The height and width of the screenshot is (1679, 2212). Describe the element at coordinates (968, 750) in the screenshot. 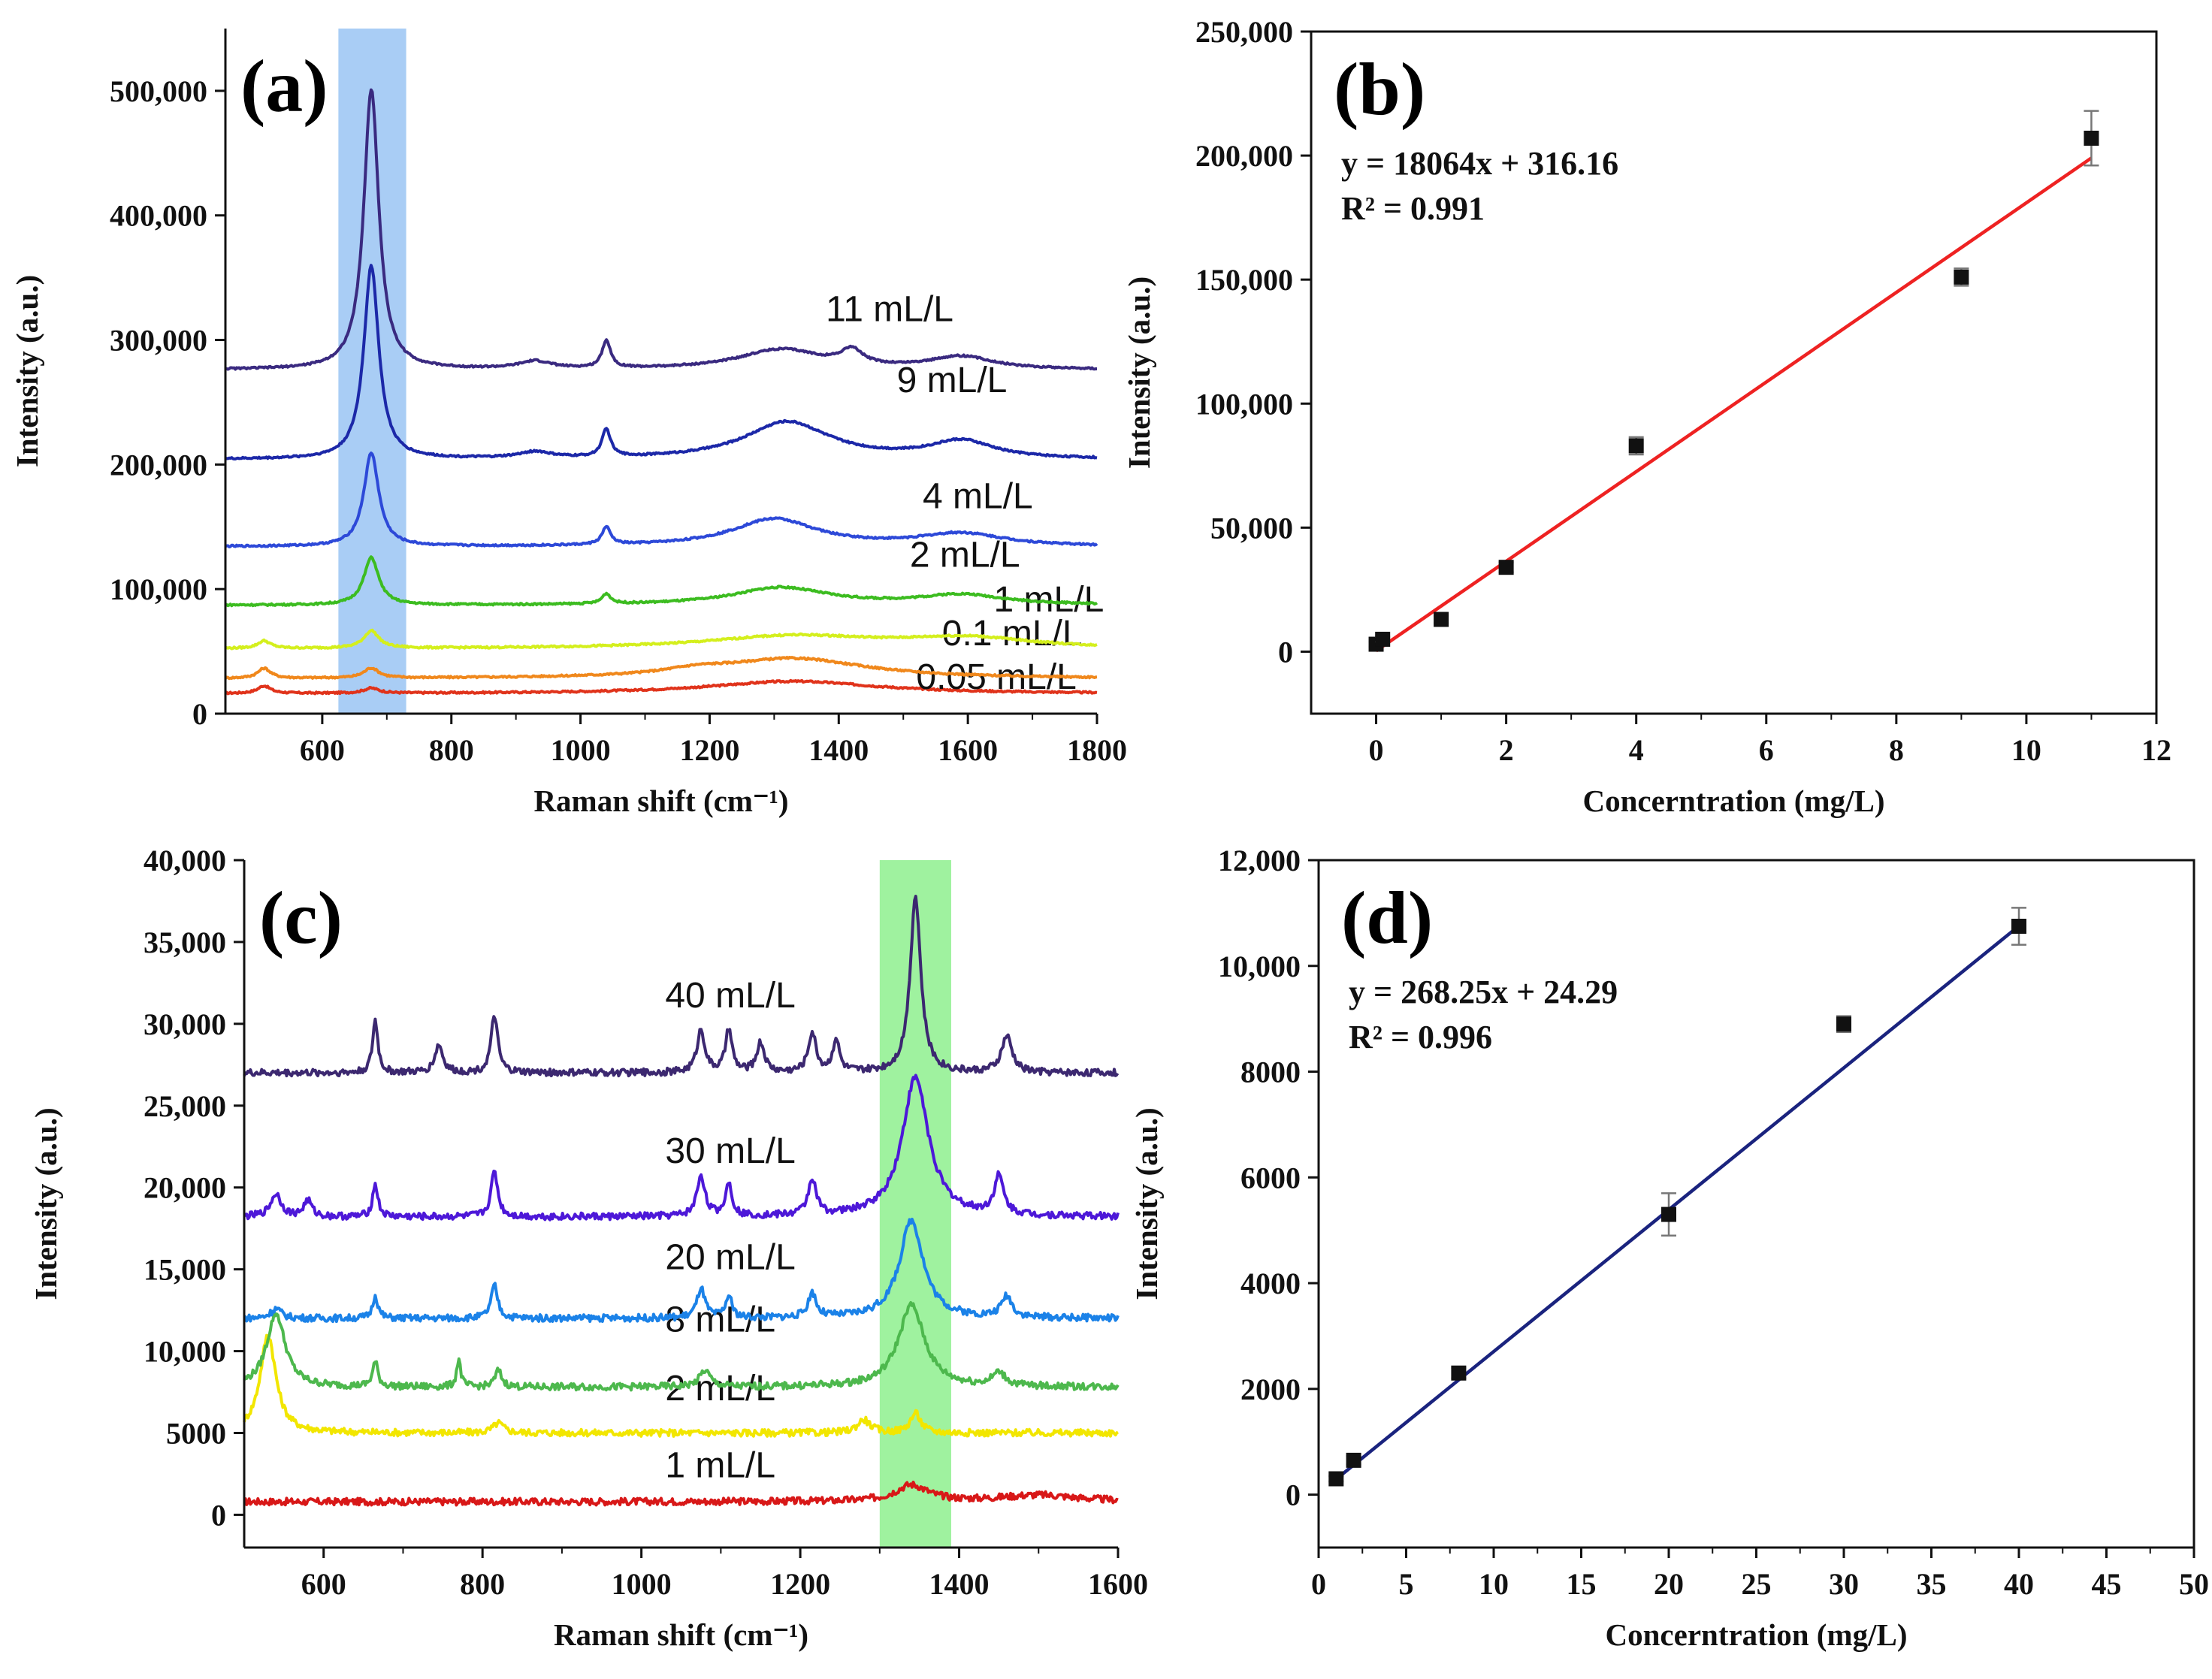

I see `x-tick-label: 1600` at that location.